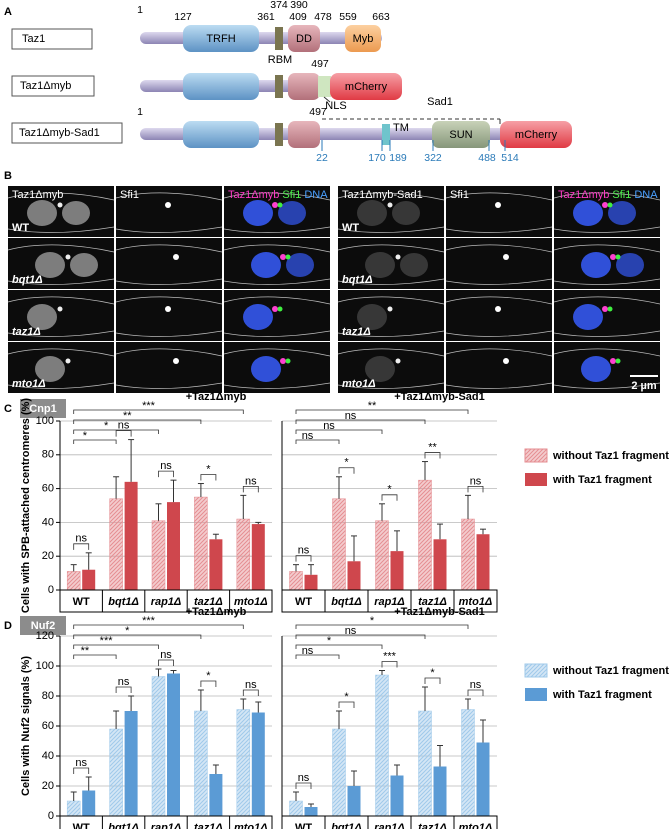 This screenshot has width=669, height=834. Describe the element at coordinates (216, 397) in the screenshot. I see `chart-title: +Taz1Δmyb` at that location.